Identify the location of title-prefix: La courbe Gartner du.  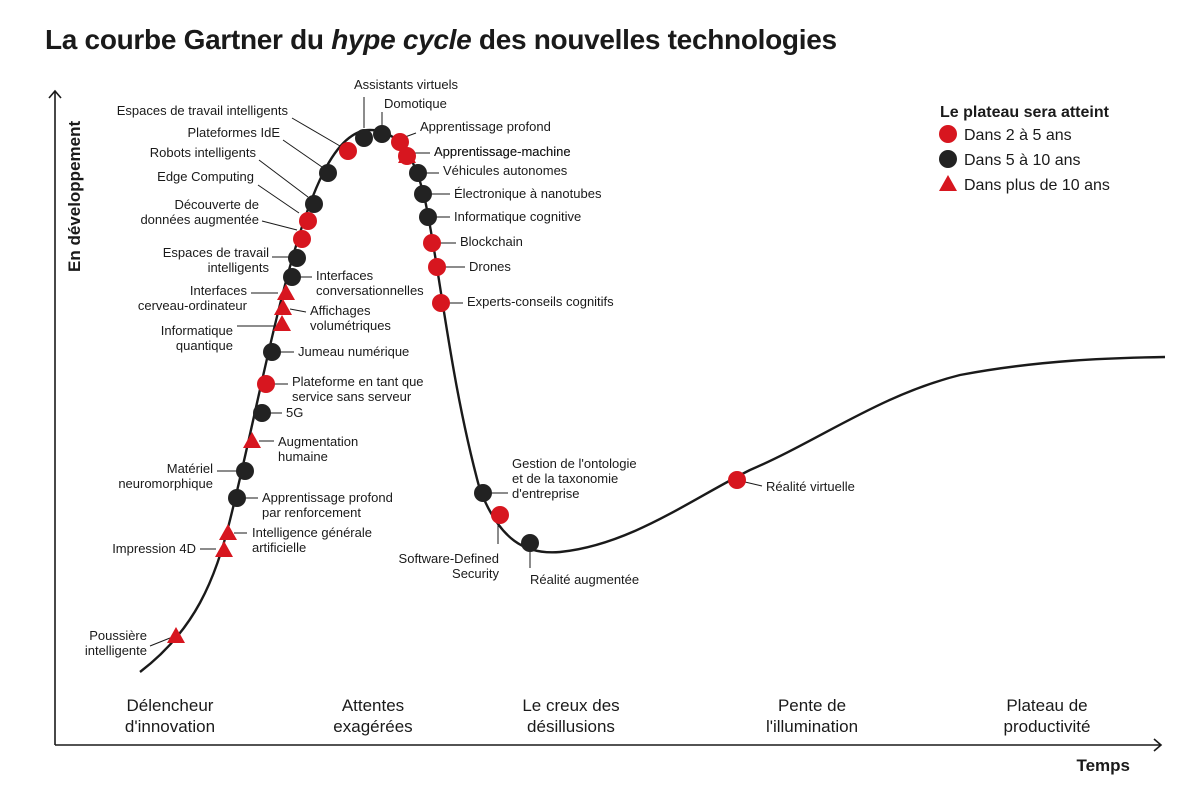
(188, 39).